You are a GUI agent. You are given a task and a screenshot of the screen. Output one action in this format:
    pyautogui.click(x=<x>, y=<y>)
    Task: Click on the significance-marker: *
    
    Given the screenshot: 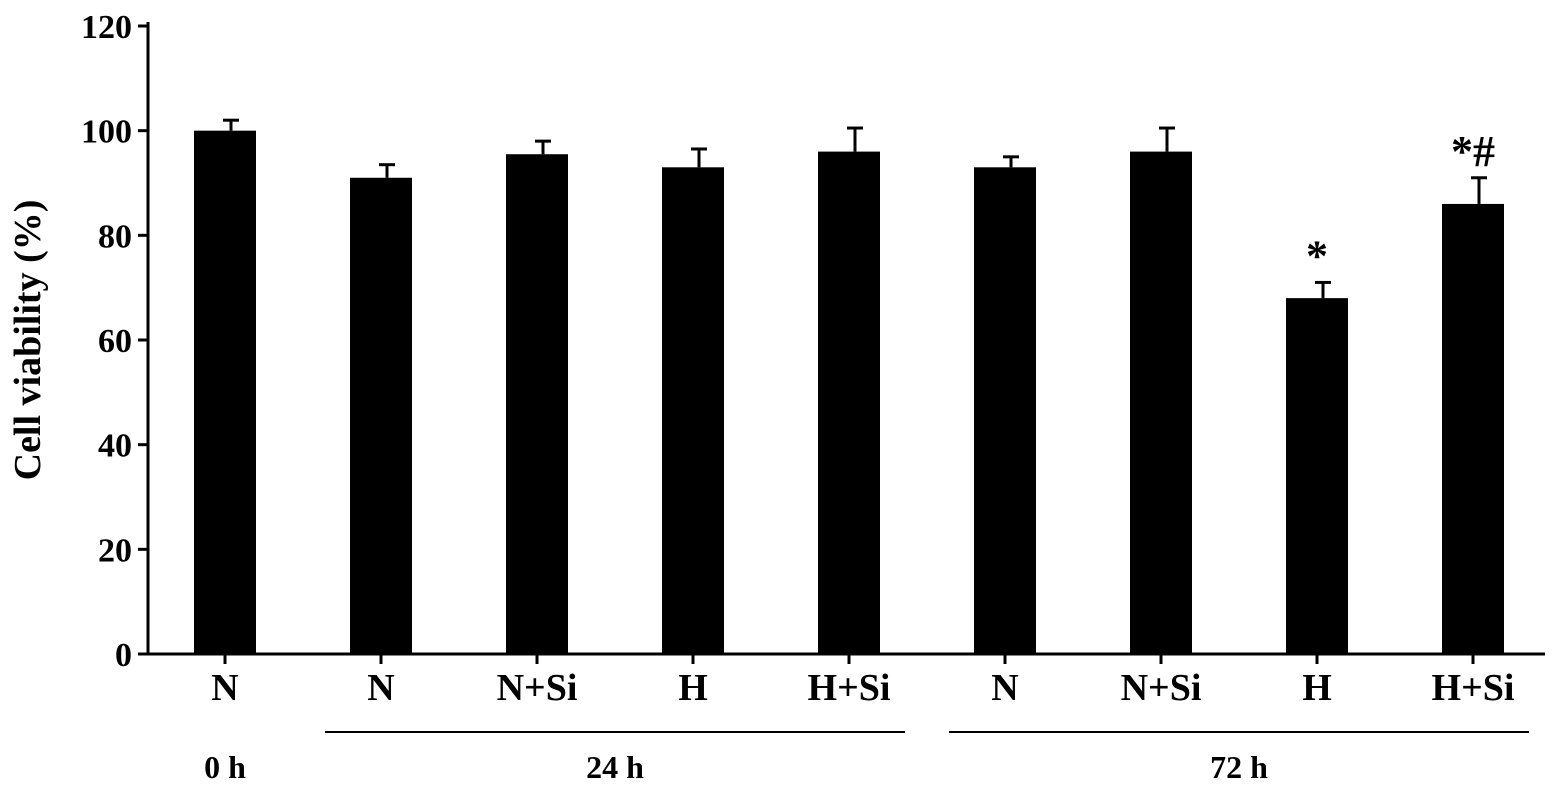 What is the action you would take?
    pyautogui.click(x=1317, y=255)
    